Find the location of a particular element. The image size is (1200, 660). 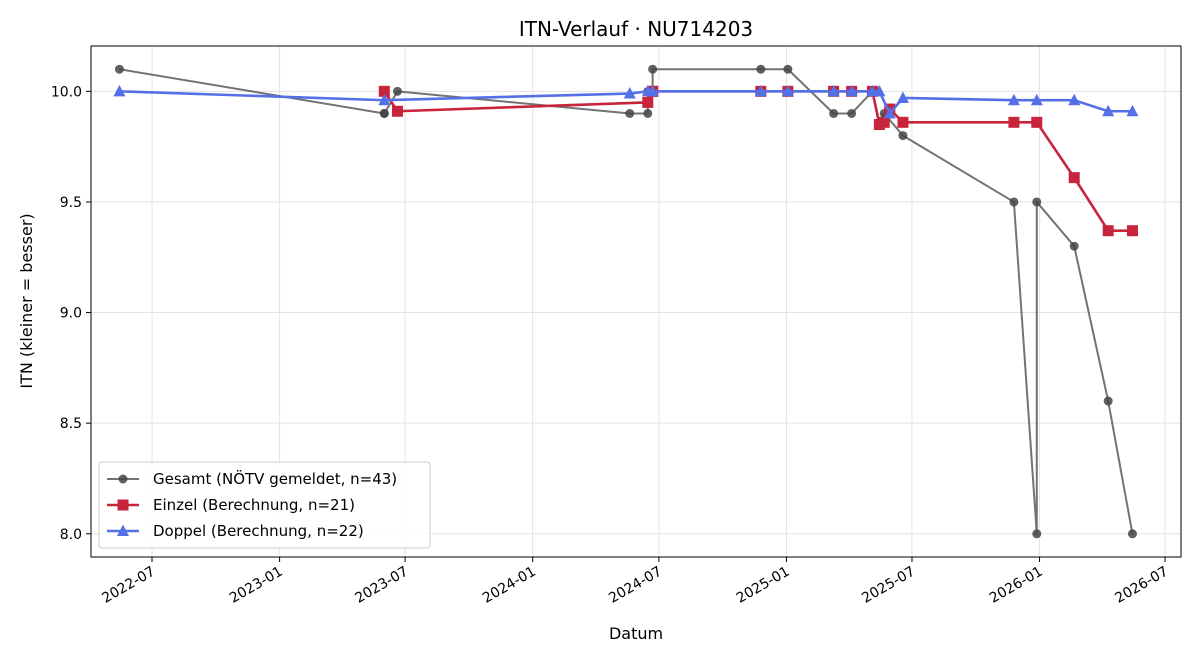

series-markers is located at coordinates (626, 101).